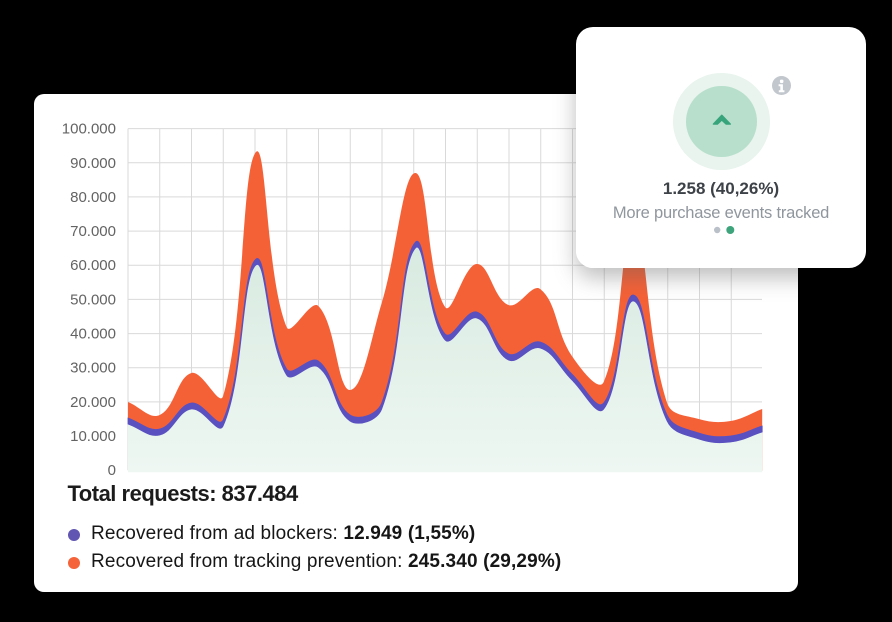  Describe the element at coordinates (93, 368) in the screenshot. I see `svg-text: 30.000` at that location.